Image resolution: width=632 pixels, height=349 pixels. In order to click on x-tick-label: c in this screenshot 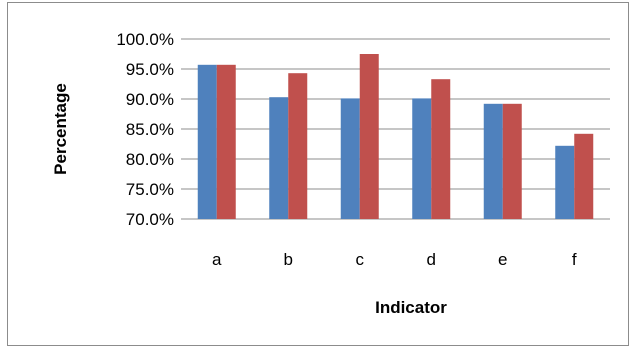, I will do `click(360, 259)`.